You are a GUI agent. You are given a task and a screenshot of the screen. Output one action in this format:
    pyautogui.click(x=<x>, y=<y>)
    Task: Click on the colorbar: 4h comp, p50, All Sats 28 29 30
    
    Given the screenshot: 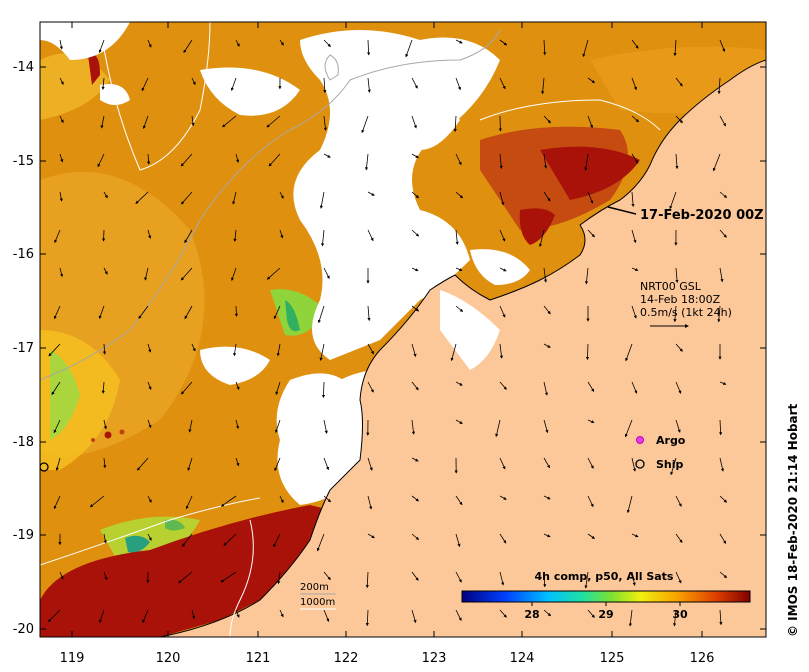 What is the action you would take?
    pyautogui.click(x=606, y=595)
    